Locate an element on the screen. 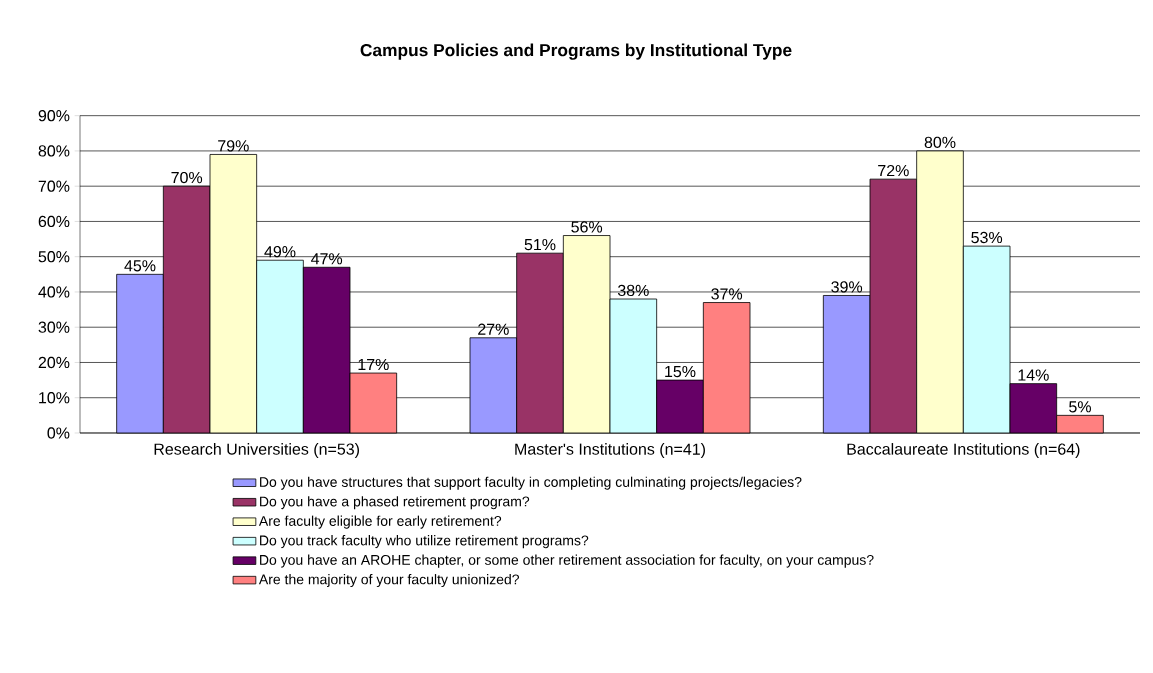 The width and height of the screenshot is (1153, 673). legend-label: Are faculty eligible for early retirement? is located at coordinates (380, 522).